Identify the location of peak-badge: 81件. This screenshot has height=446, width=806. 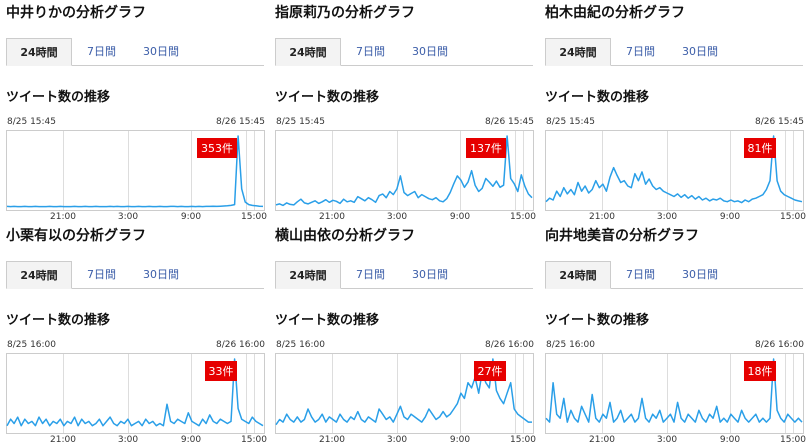
(760, 148).